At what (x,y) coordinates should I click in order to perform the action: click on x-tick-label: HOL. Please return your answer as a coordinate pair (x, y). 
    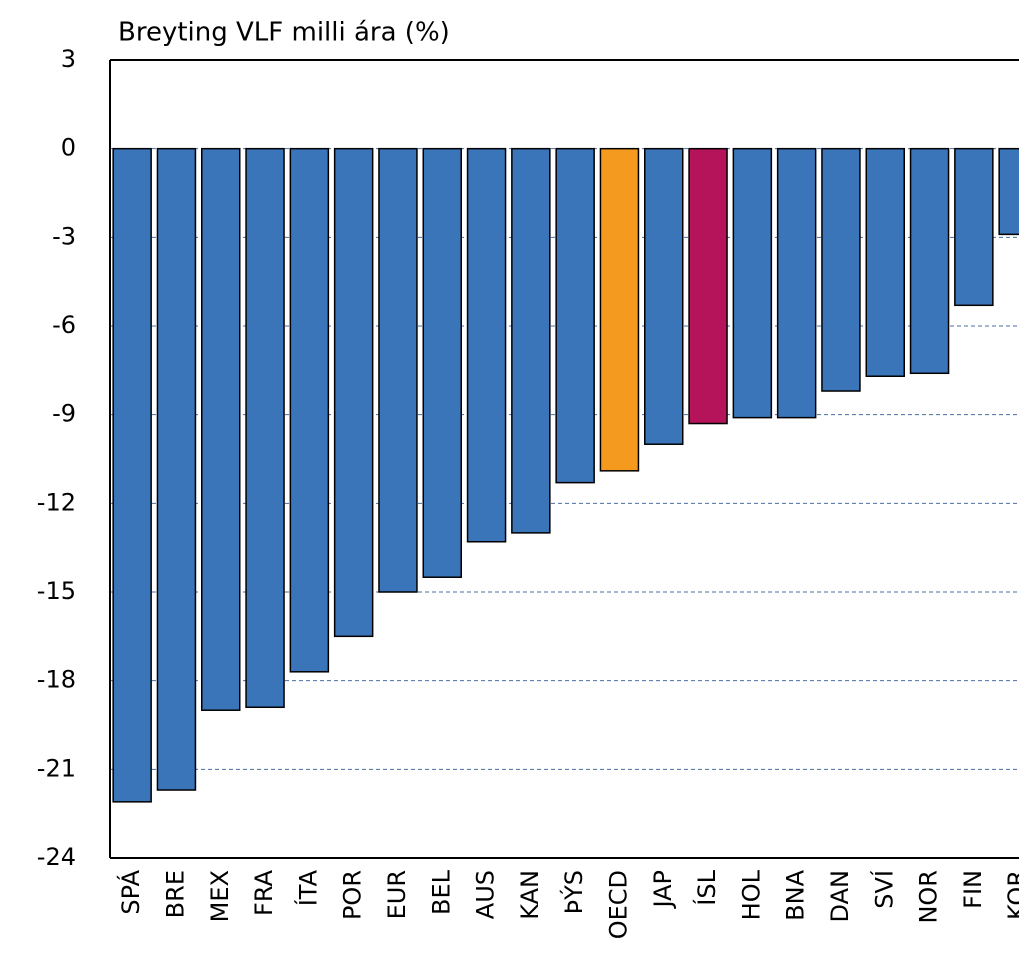
    Looking at the image, I should click on (751, 894).